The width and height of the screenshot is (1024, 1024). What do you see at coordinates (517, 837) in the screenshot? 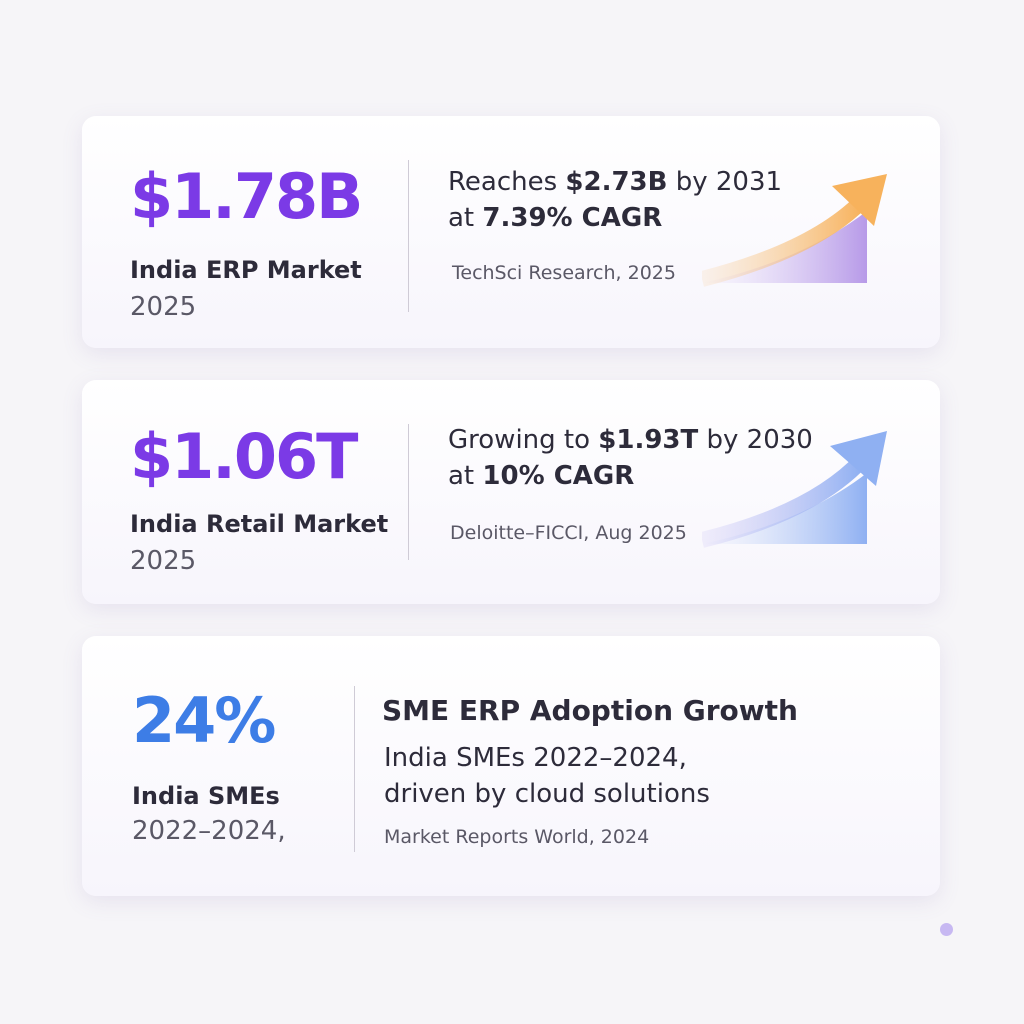
I see `source: Market Reports World, 2024` at bounding box center [517, 837].